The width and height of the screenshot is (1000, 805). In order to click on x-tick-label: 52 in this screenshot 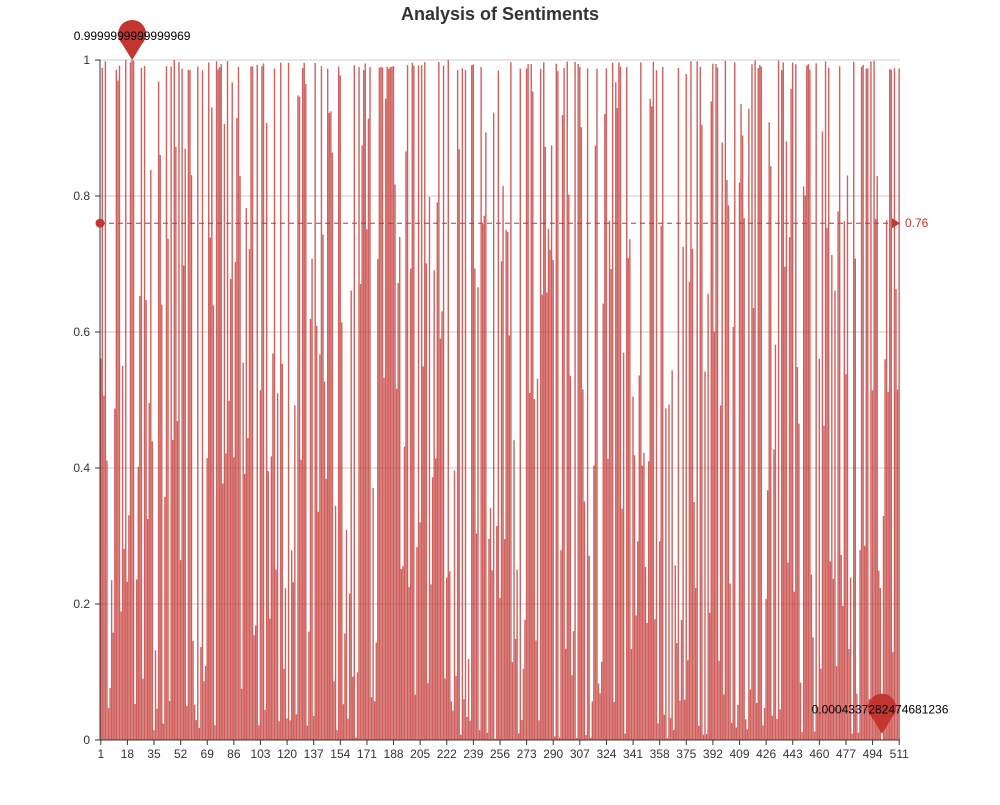, I will do `click(181, 754)`.